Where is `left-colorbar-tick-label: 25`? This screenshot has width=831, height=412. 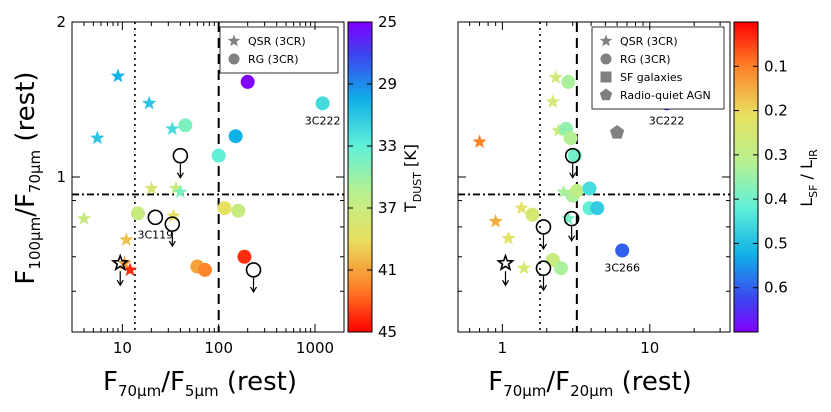 left-colorbar-tick-label: 25 is located at coordinates (387, 22).